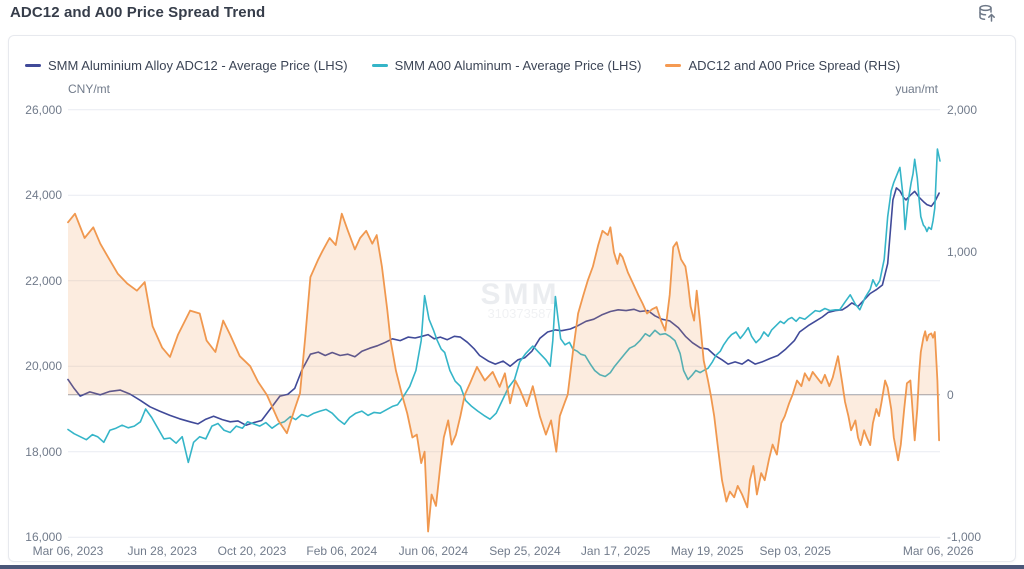 Image resolution: width=1024 pixels, height=569 pixels. Describe the element at coordinates (950, 394) in the screenshot. I see `right-axis-tick: 0` at that location.